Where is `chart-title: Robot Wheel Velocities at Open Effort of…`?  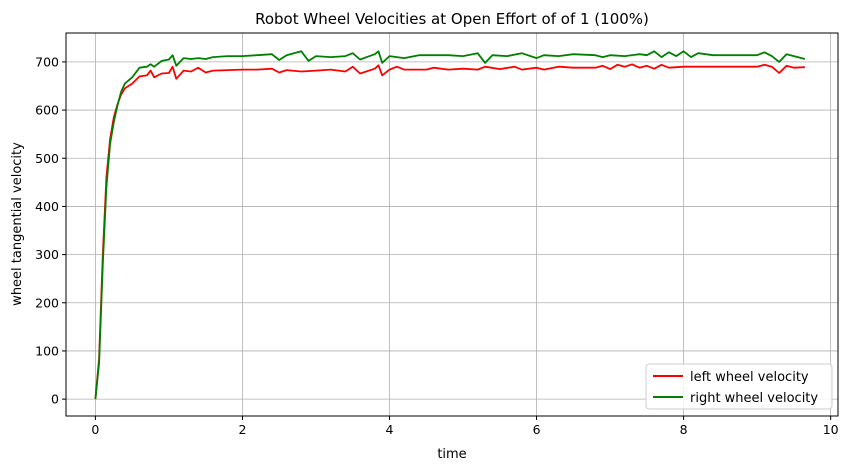
chart-title: Robot Wheel Velocities at Open Effort of… is located at coordinates (452, 19).